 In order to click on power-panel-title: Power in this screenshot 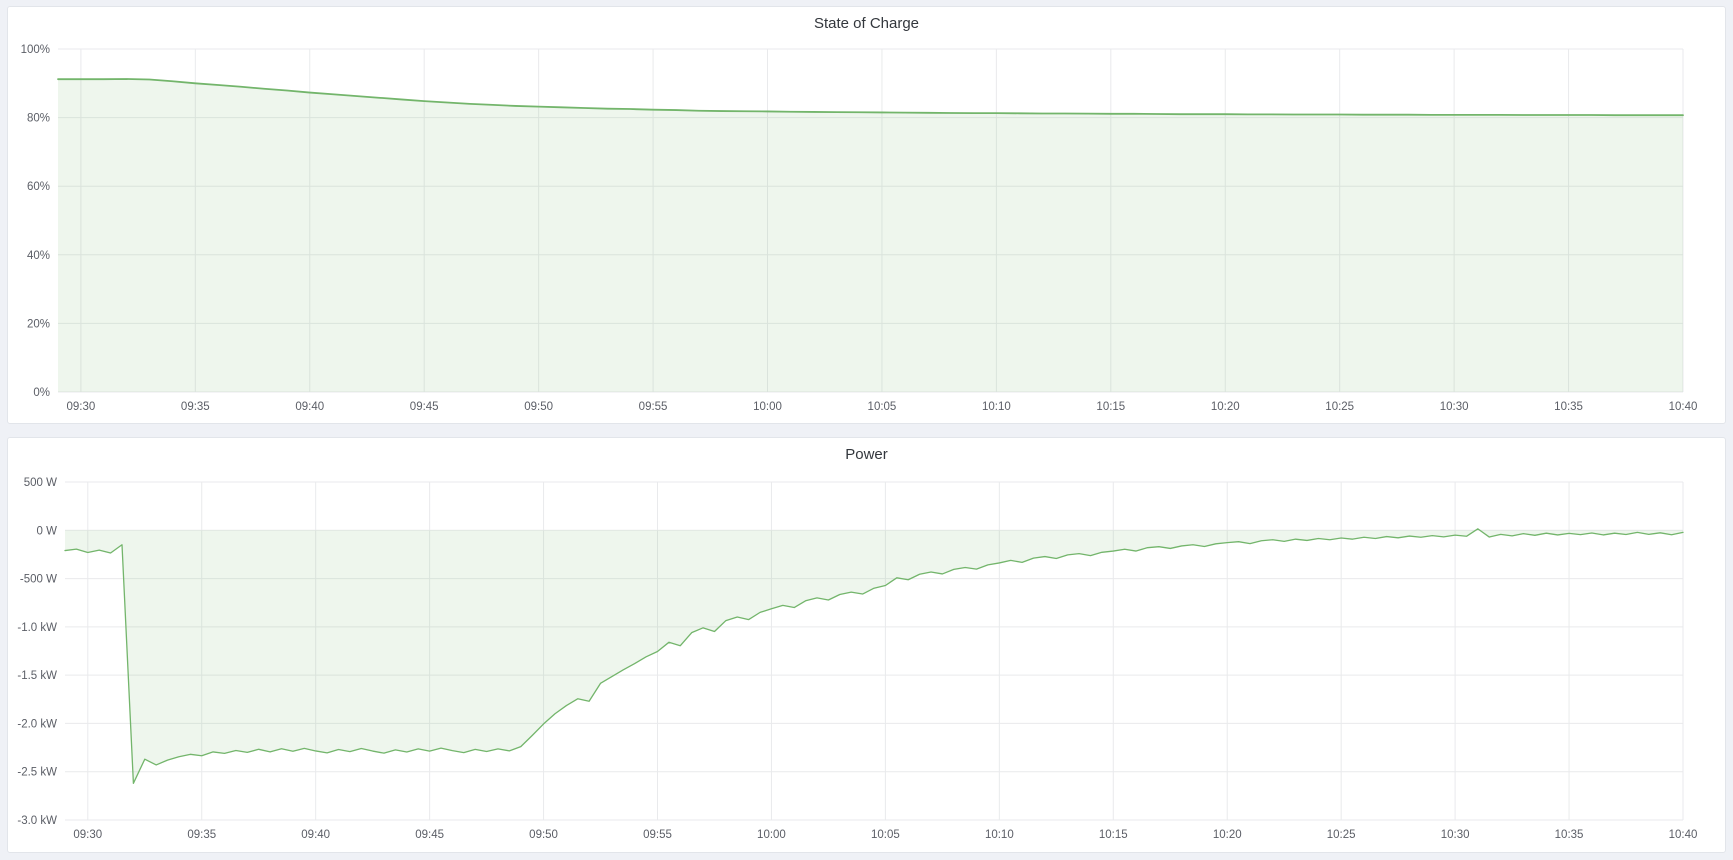, I will do `click(866, 454)`.